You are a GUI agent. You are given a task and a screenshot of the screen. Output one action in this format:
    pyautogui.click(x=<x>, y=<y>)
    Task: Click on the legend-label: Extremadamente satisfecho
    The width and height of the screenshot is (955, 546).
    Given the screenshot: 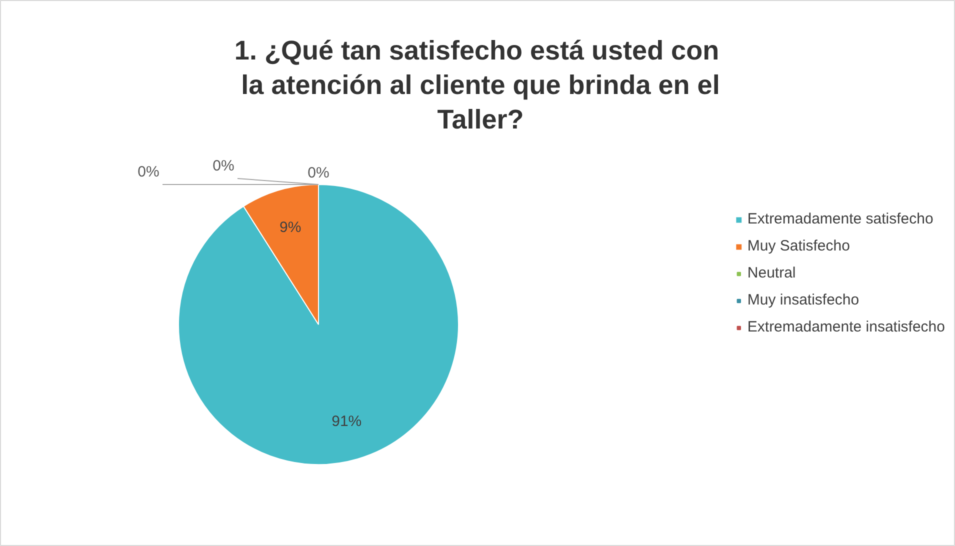 What is the action you would take?
    pyautogui.click(x=840, y=219)
    